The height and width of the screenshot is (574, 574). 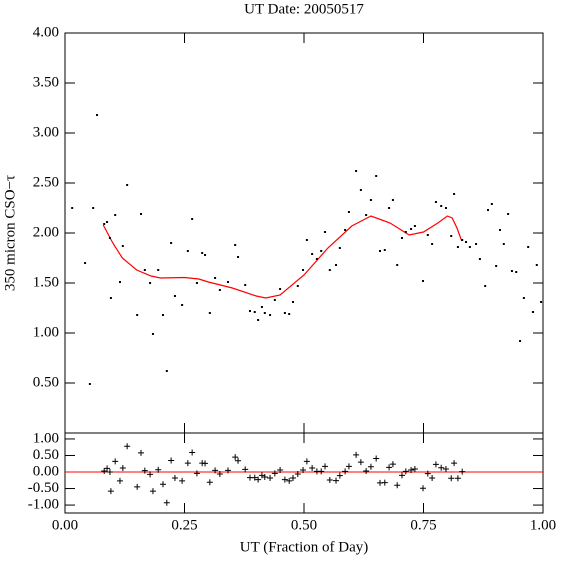 What do you see at coordinates (43, 488) in the screenshot?
I see `y-tick-label: -0.50` at bounding box center [43, 488].